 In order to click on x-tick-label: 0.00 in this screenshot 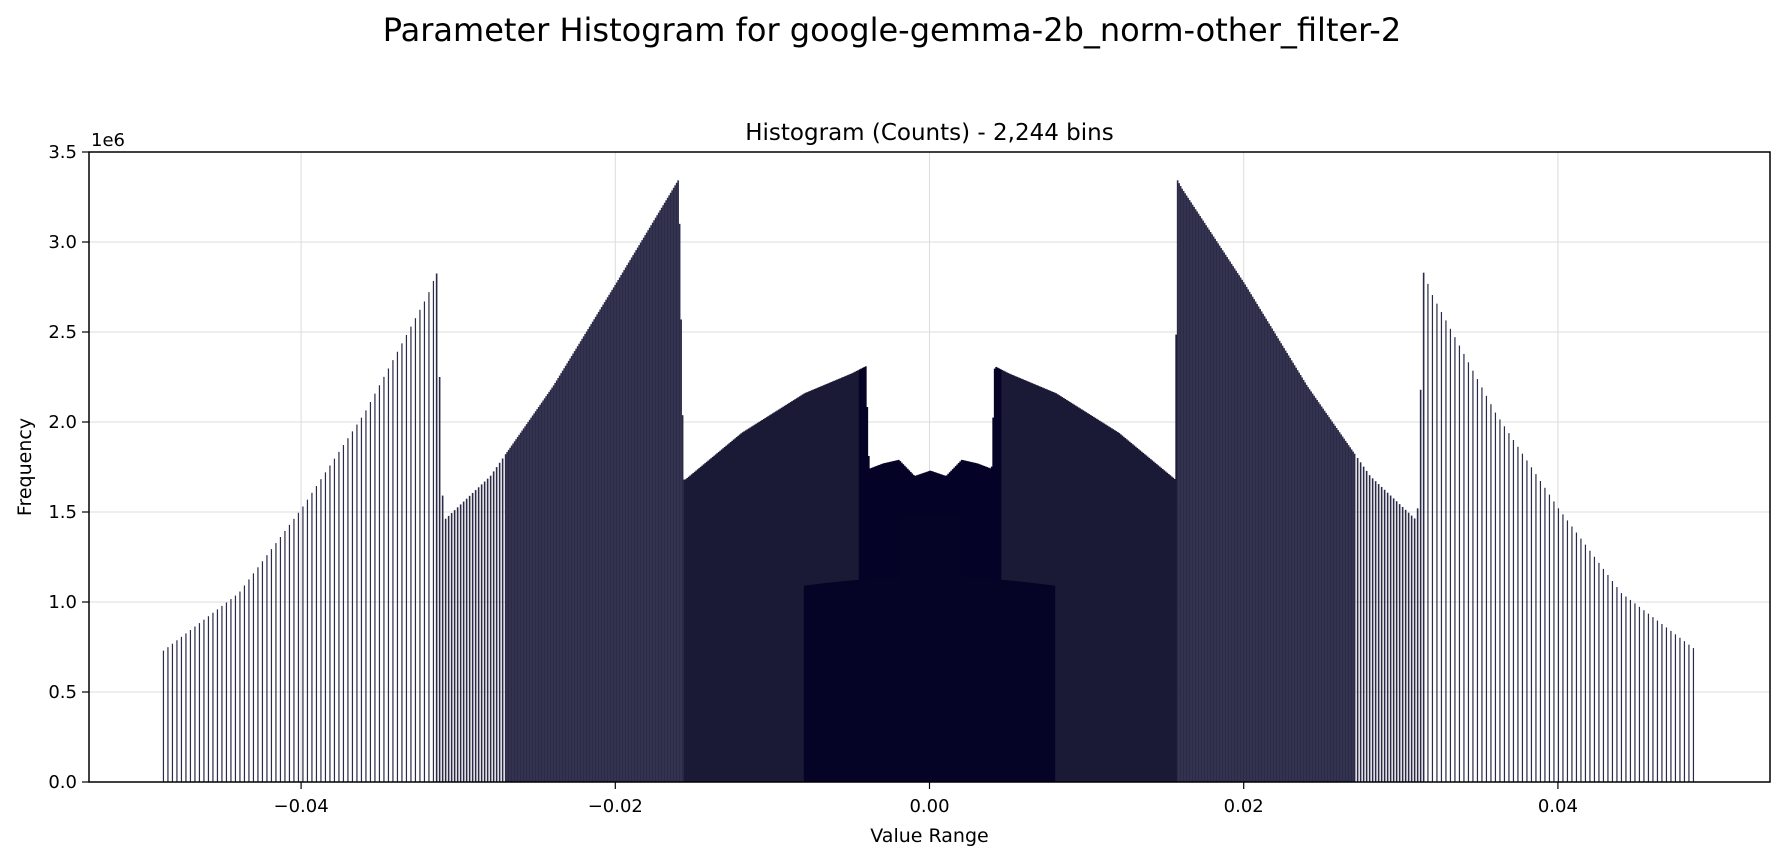, I will do `click(929, 806)`.